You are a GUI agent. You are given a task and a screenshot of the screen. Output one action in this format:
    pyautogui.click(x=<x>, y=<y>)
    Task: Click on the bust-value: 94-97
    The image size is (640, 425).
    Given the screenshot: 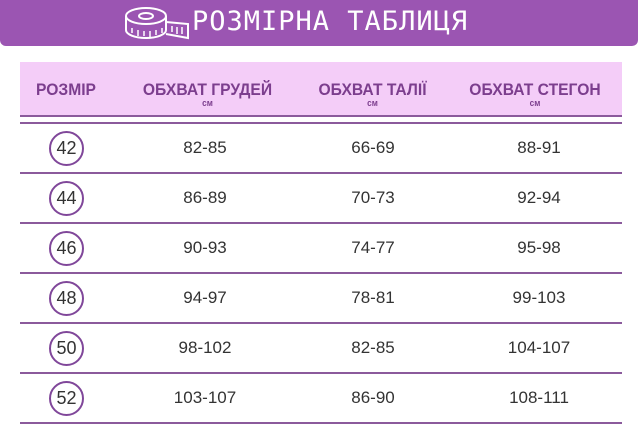 What is the action you would take?
    pyautogui.click(x=205, y=297)
    